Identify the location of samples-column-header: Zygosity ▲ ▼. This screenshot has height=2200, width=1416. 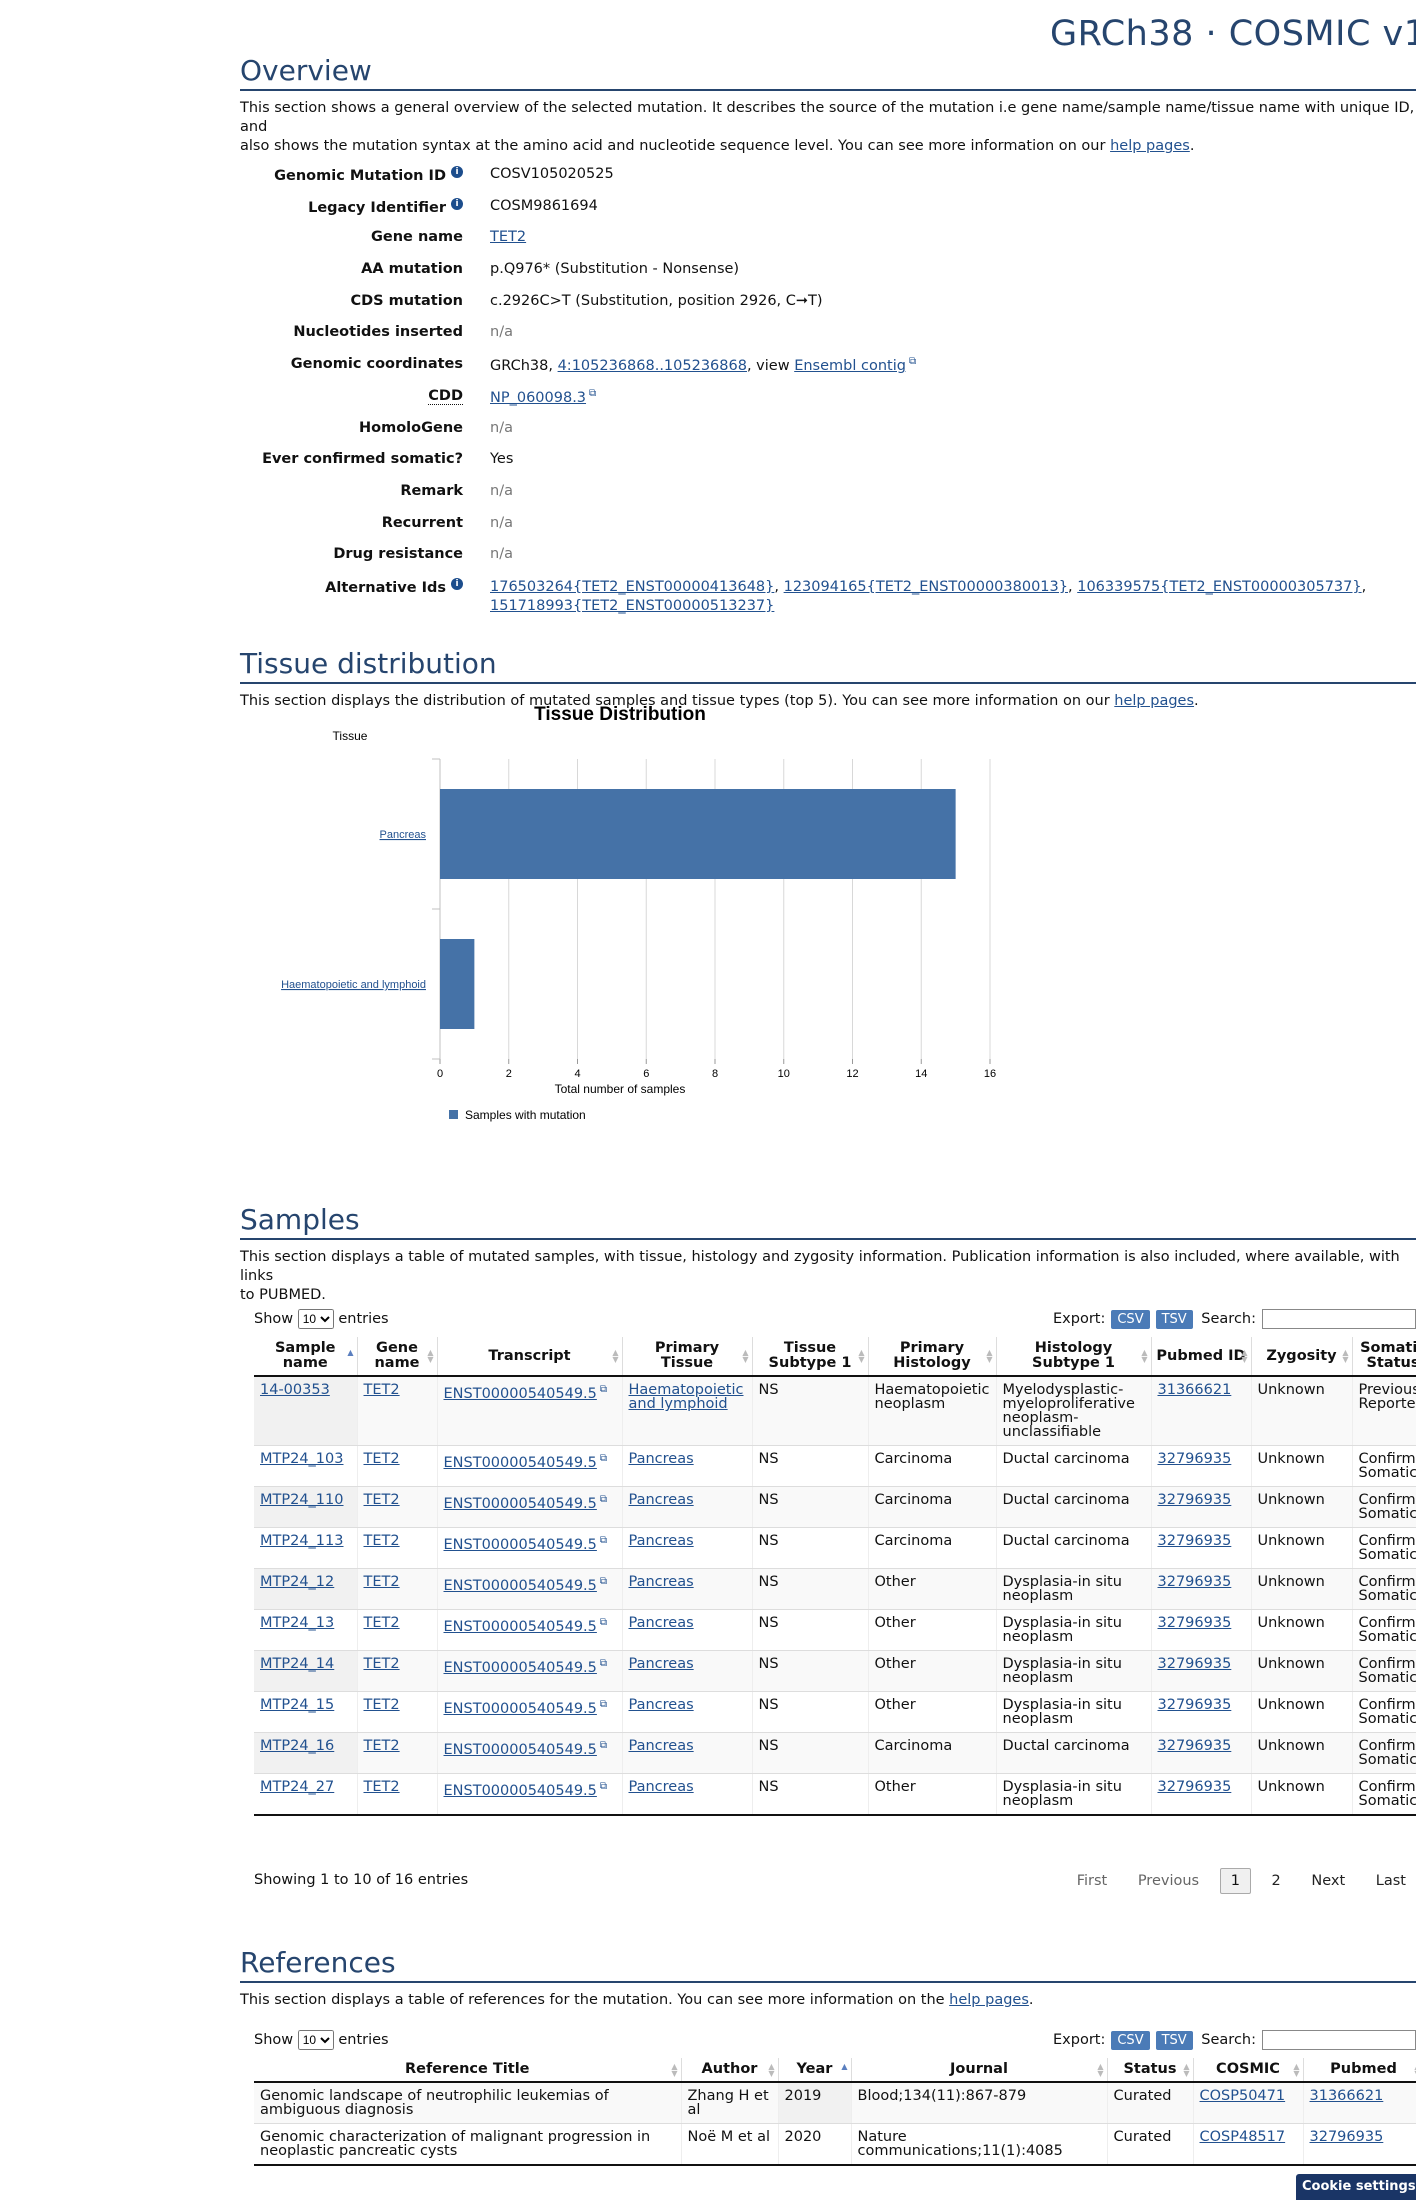
(1302, 1357).